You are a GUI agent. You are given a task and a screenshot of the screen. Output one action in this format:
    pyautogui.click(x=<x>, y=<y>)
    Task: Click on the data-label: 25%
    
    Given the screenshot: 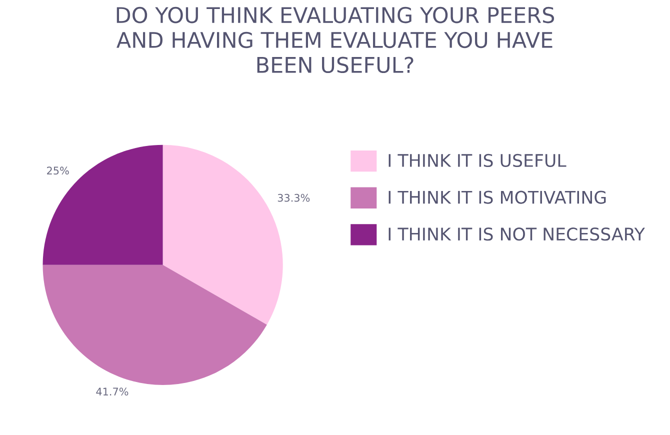 What is the action you would take?
    pyautogui.click(x=58, y=170)
    